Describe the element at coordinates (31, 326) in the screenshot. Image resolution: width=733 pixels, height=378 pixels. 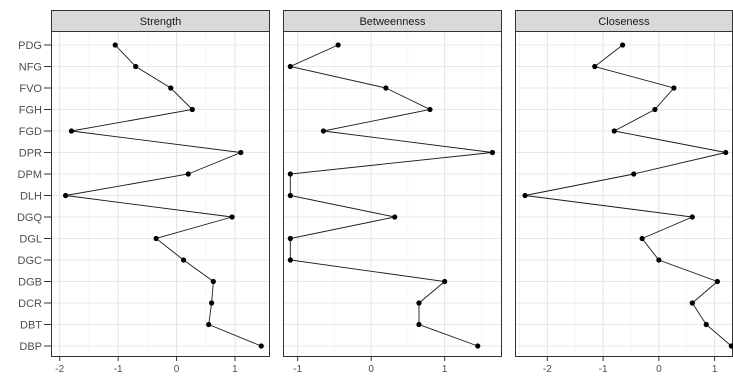
I see `y-tick-label: DBT` at that location.